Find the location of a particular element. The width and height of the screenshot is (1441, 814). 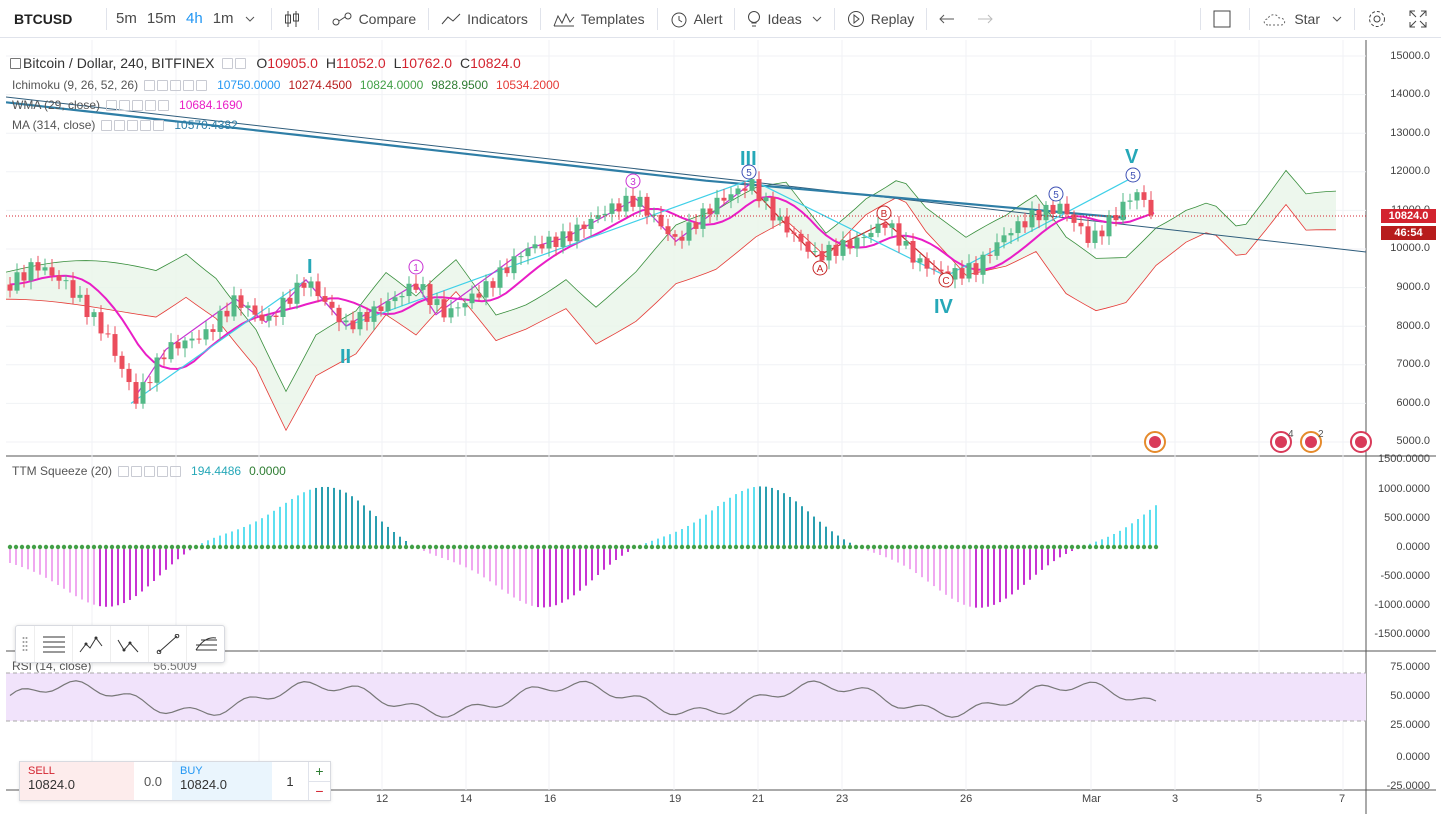

interval-15m: 15m is located at coordinates (161, 18).